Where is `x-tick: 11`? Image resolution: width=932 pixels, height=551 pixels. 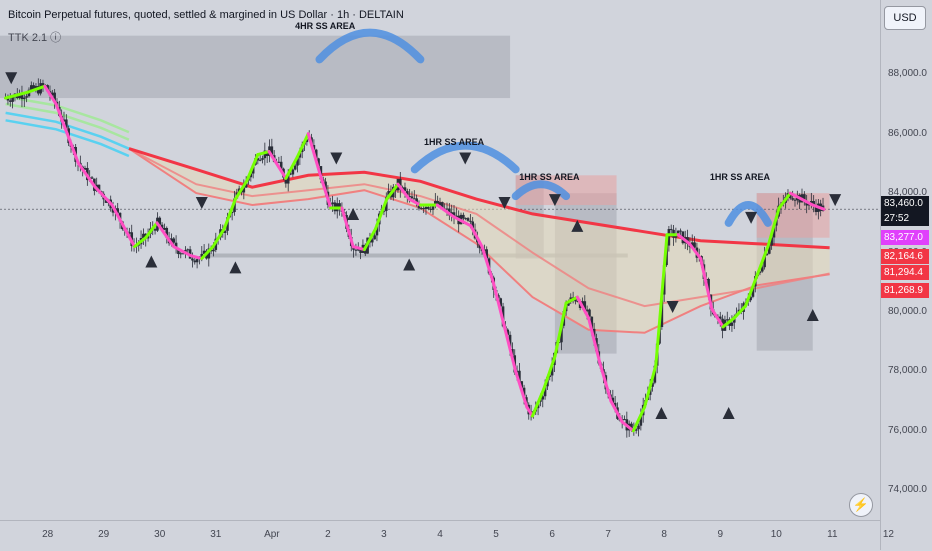 x-tick: 11 is located at coordinates (832, 534).